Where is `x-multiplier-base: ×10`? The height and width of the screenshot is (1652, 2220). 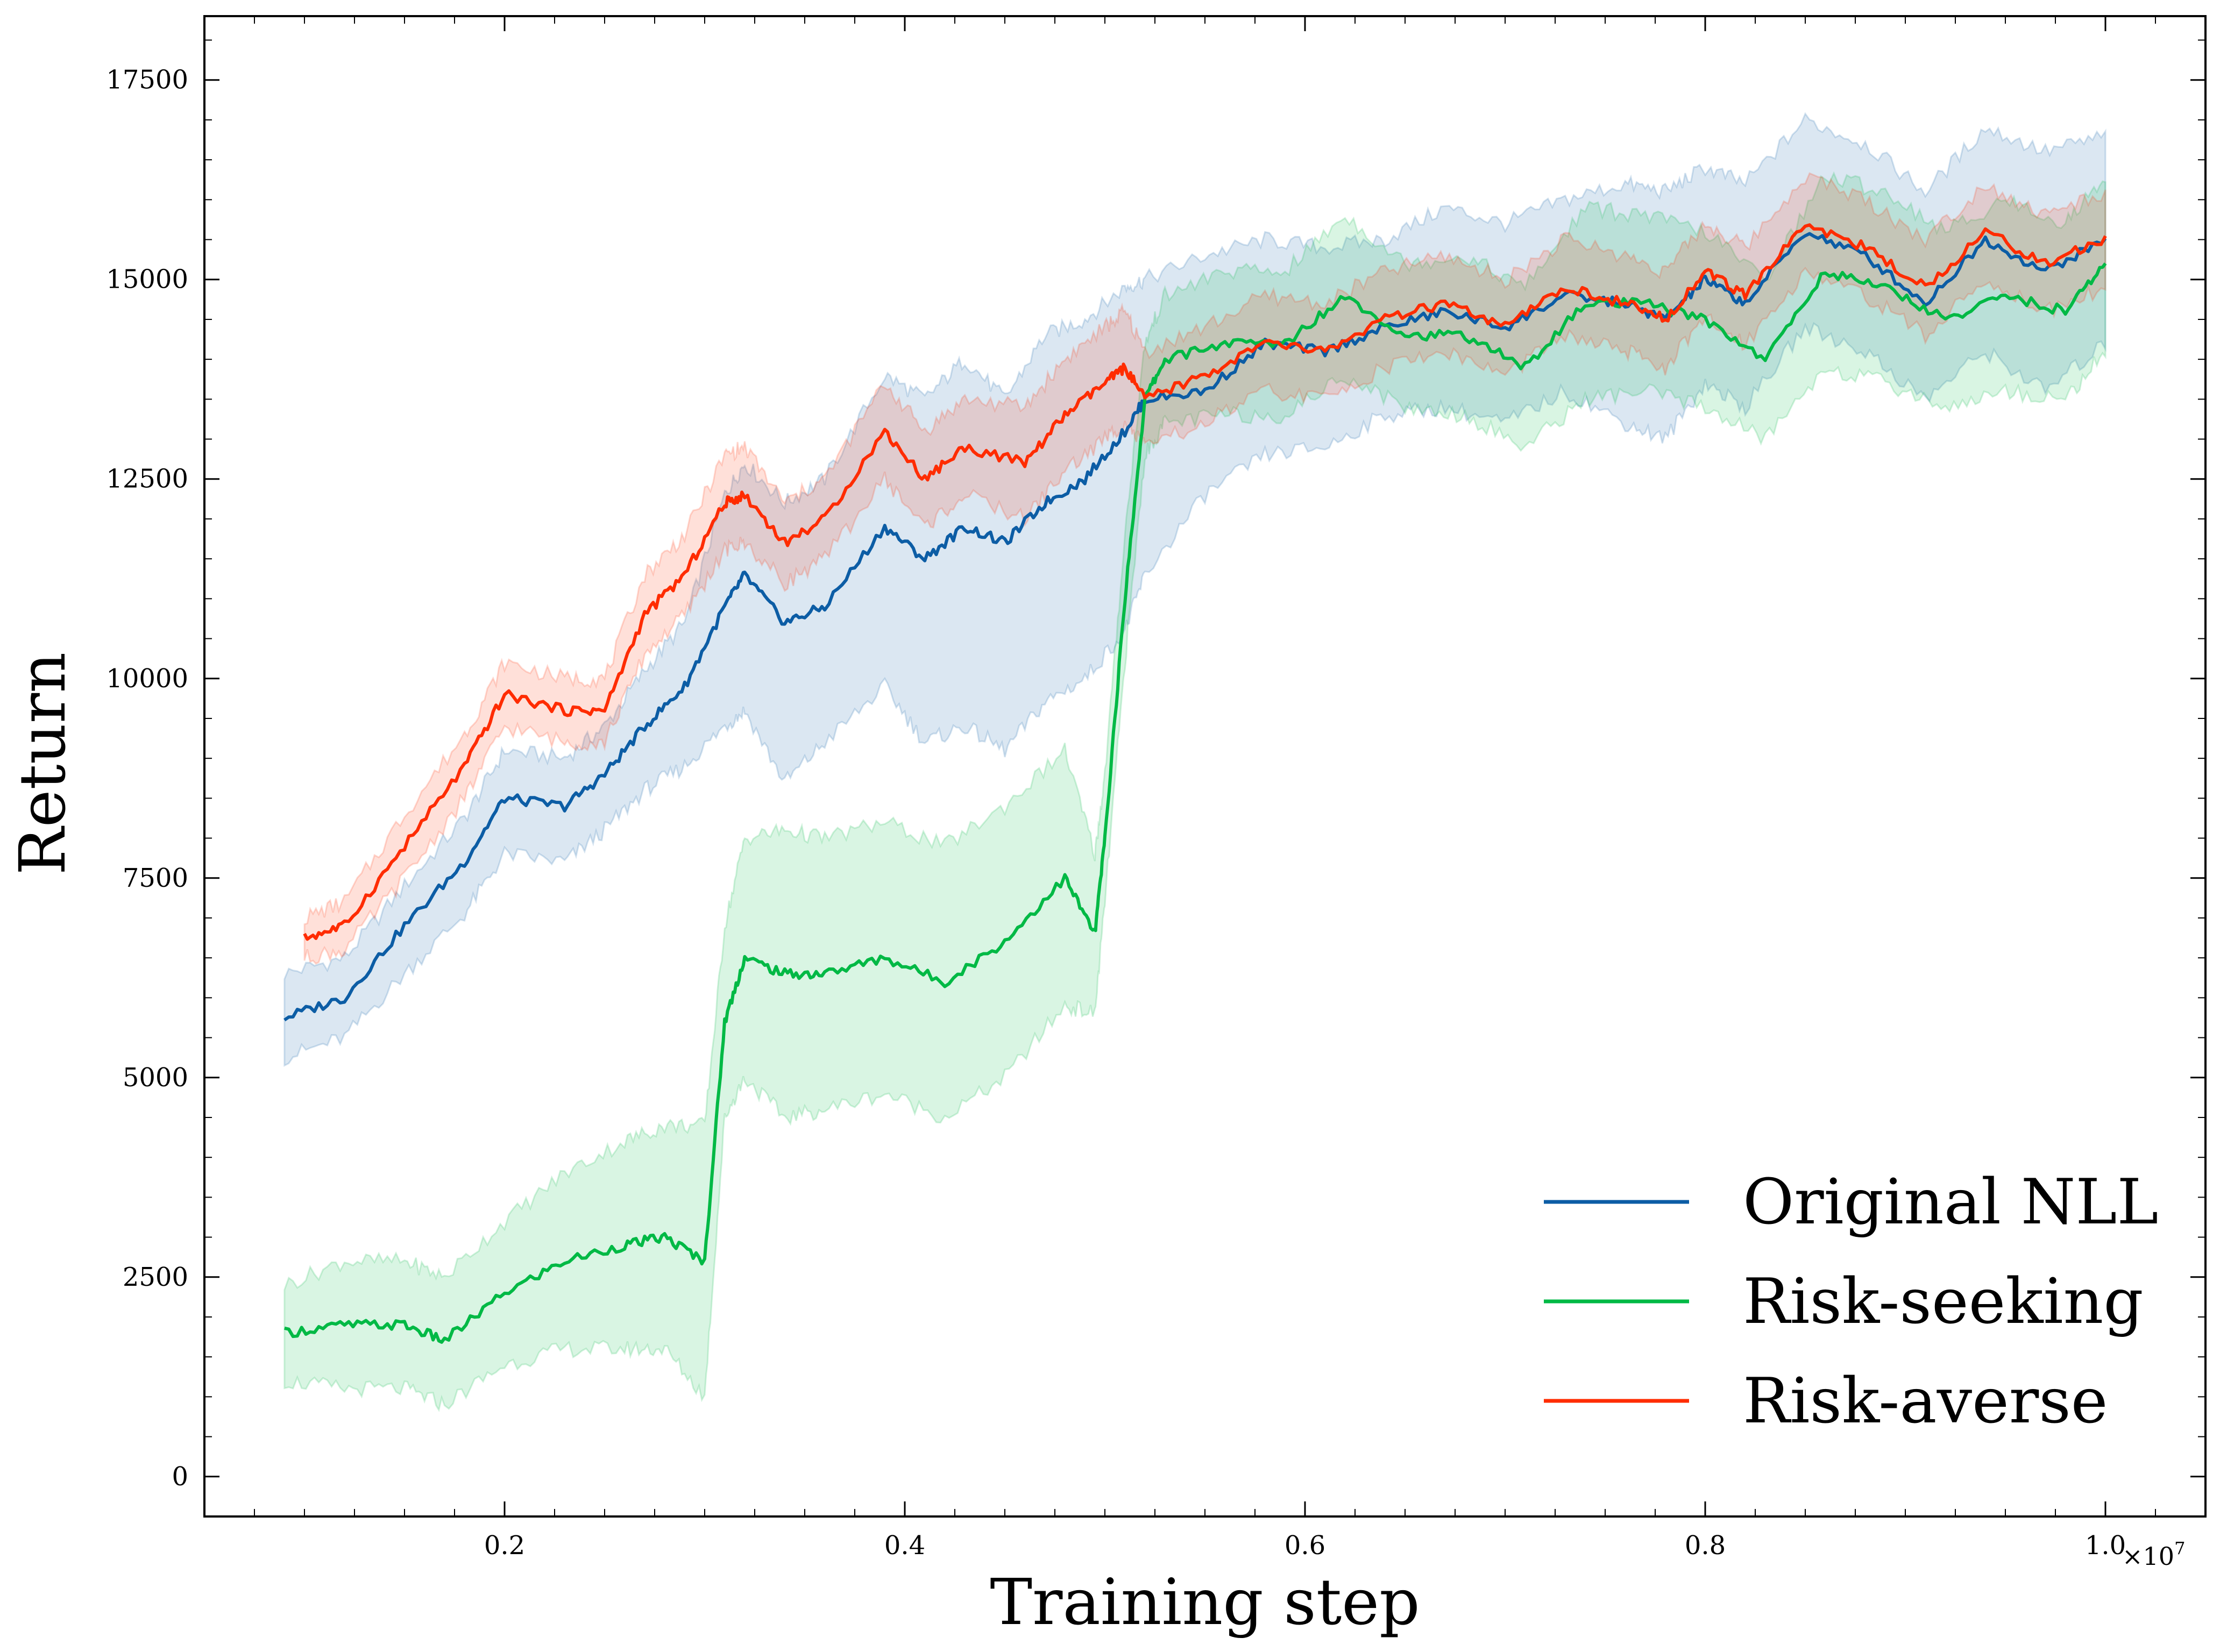
x-multiplier-base: ×10 is located at coordinates (2148, 1556).